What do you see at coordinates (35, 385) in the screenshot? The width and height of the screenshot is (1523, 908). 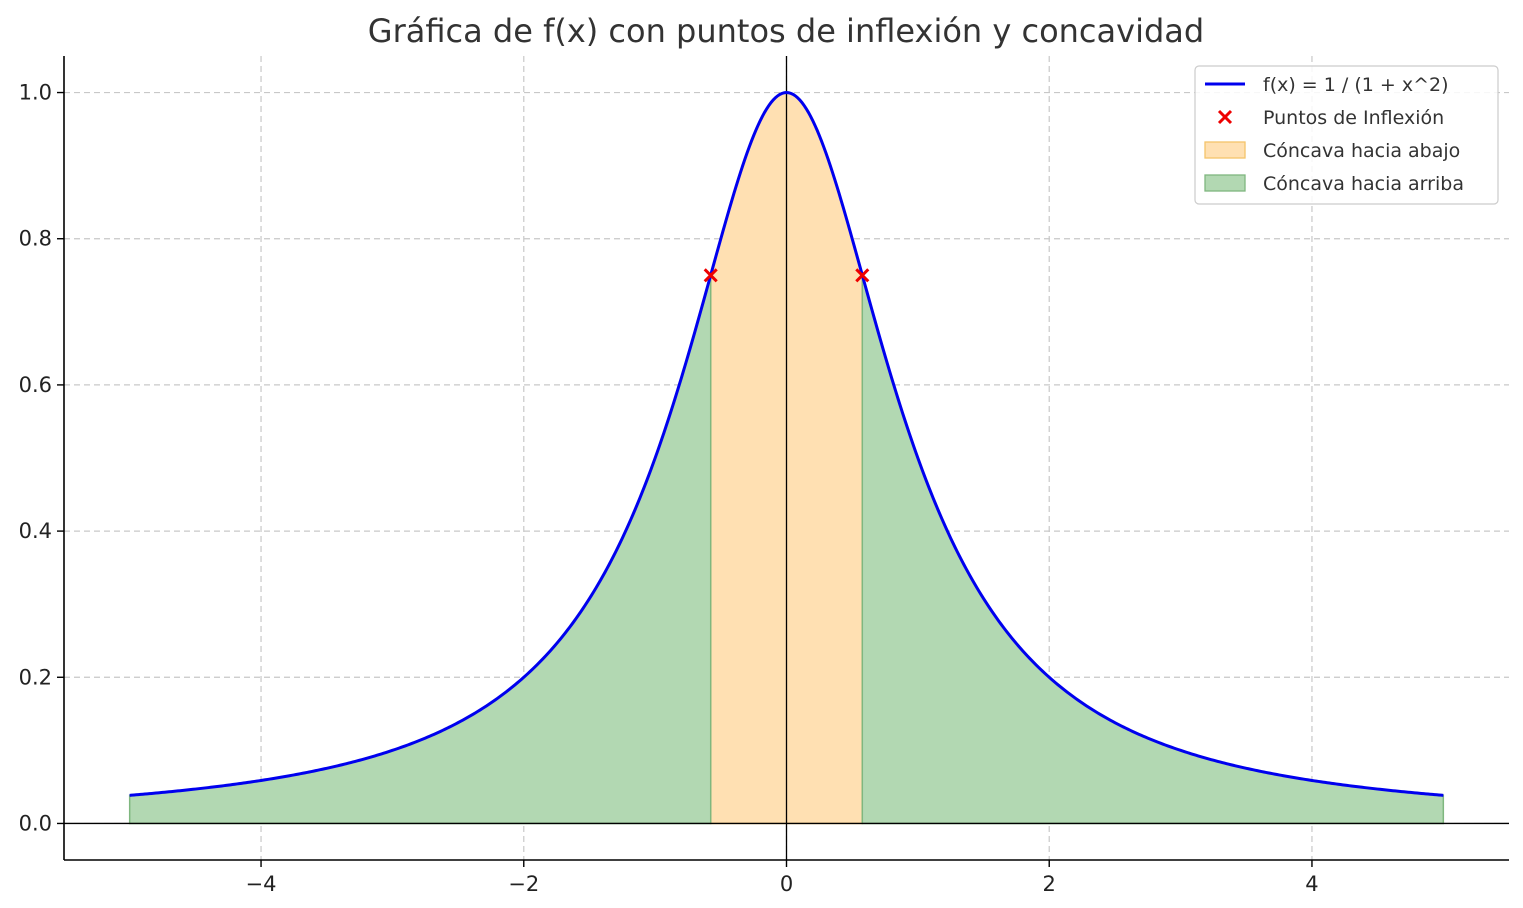 I see `y-tick-label: 0.6` at bounding box center [35, 385].